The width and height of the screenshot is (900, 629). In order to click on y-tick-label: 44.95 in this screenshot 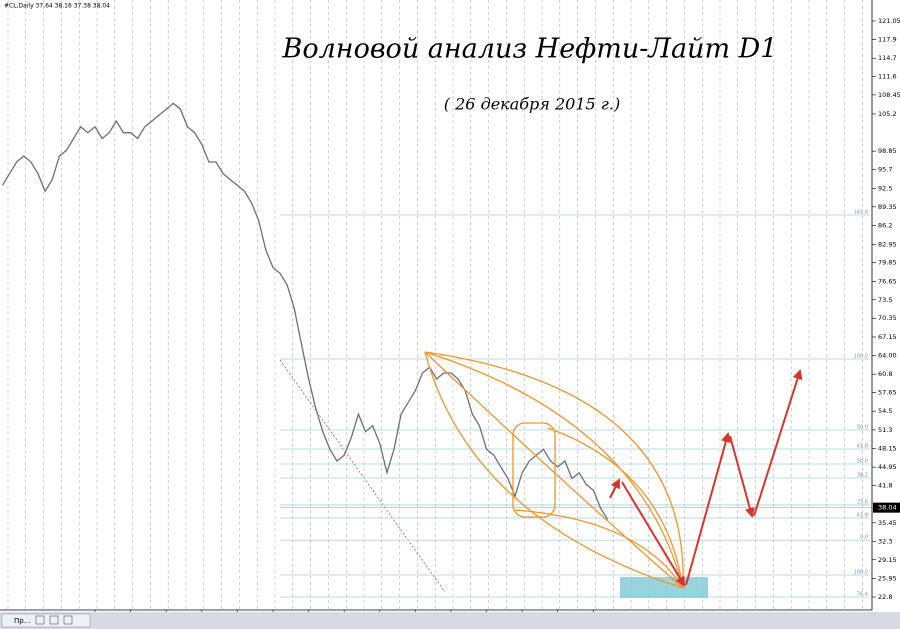, I will do `click(887, 467)`.